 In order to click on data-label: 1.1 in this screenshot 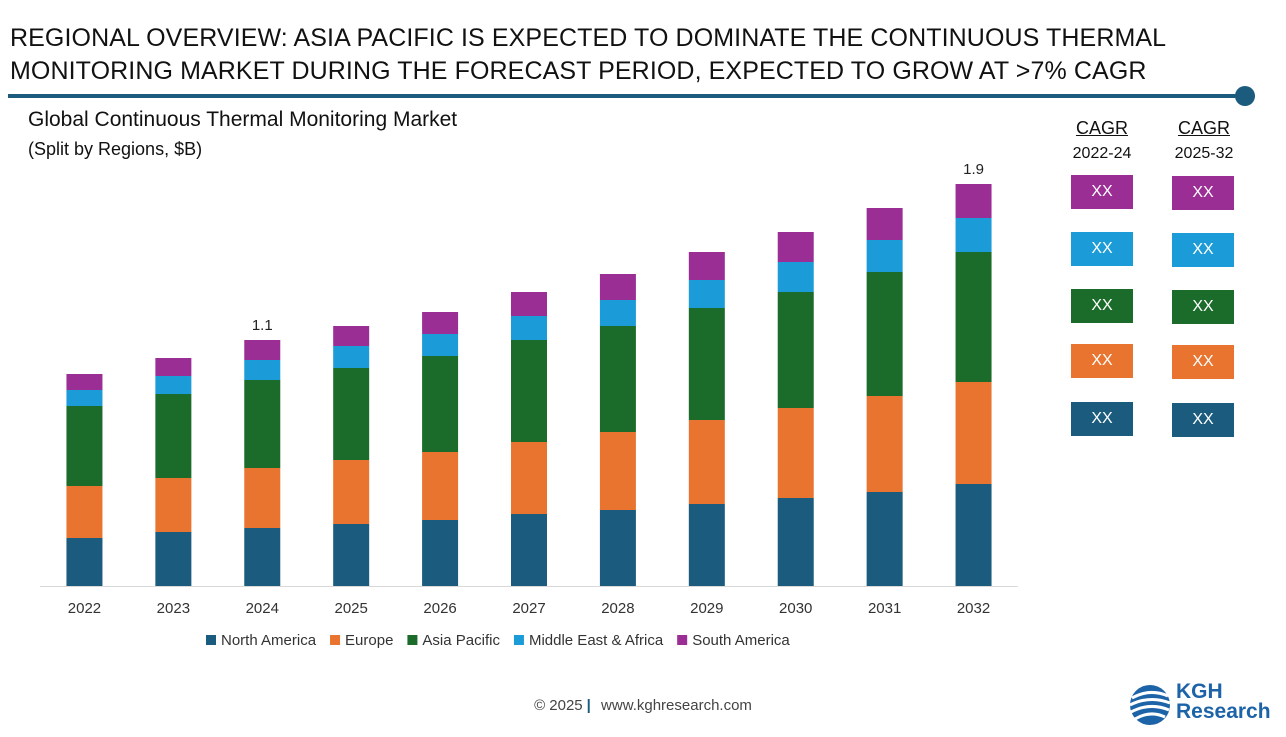, I will do `click(262, 325)`.